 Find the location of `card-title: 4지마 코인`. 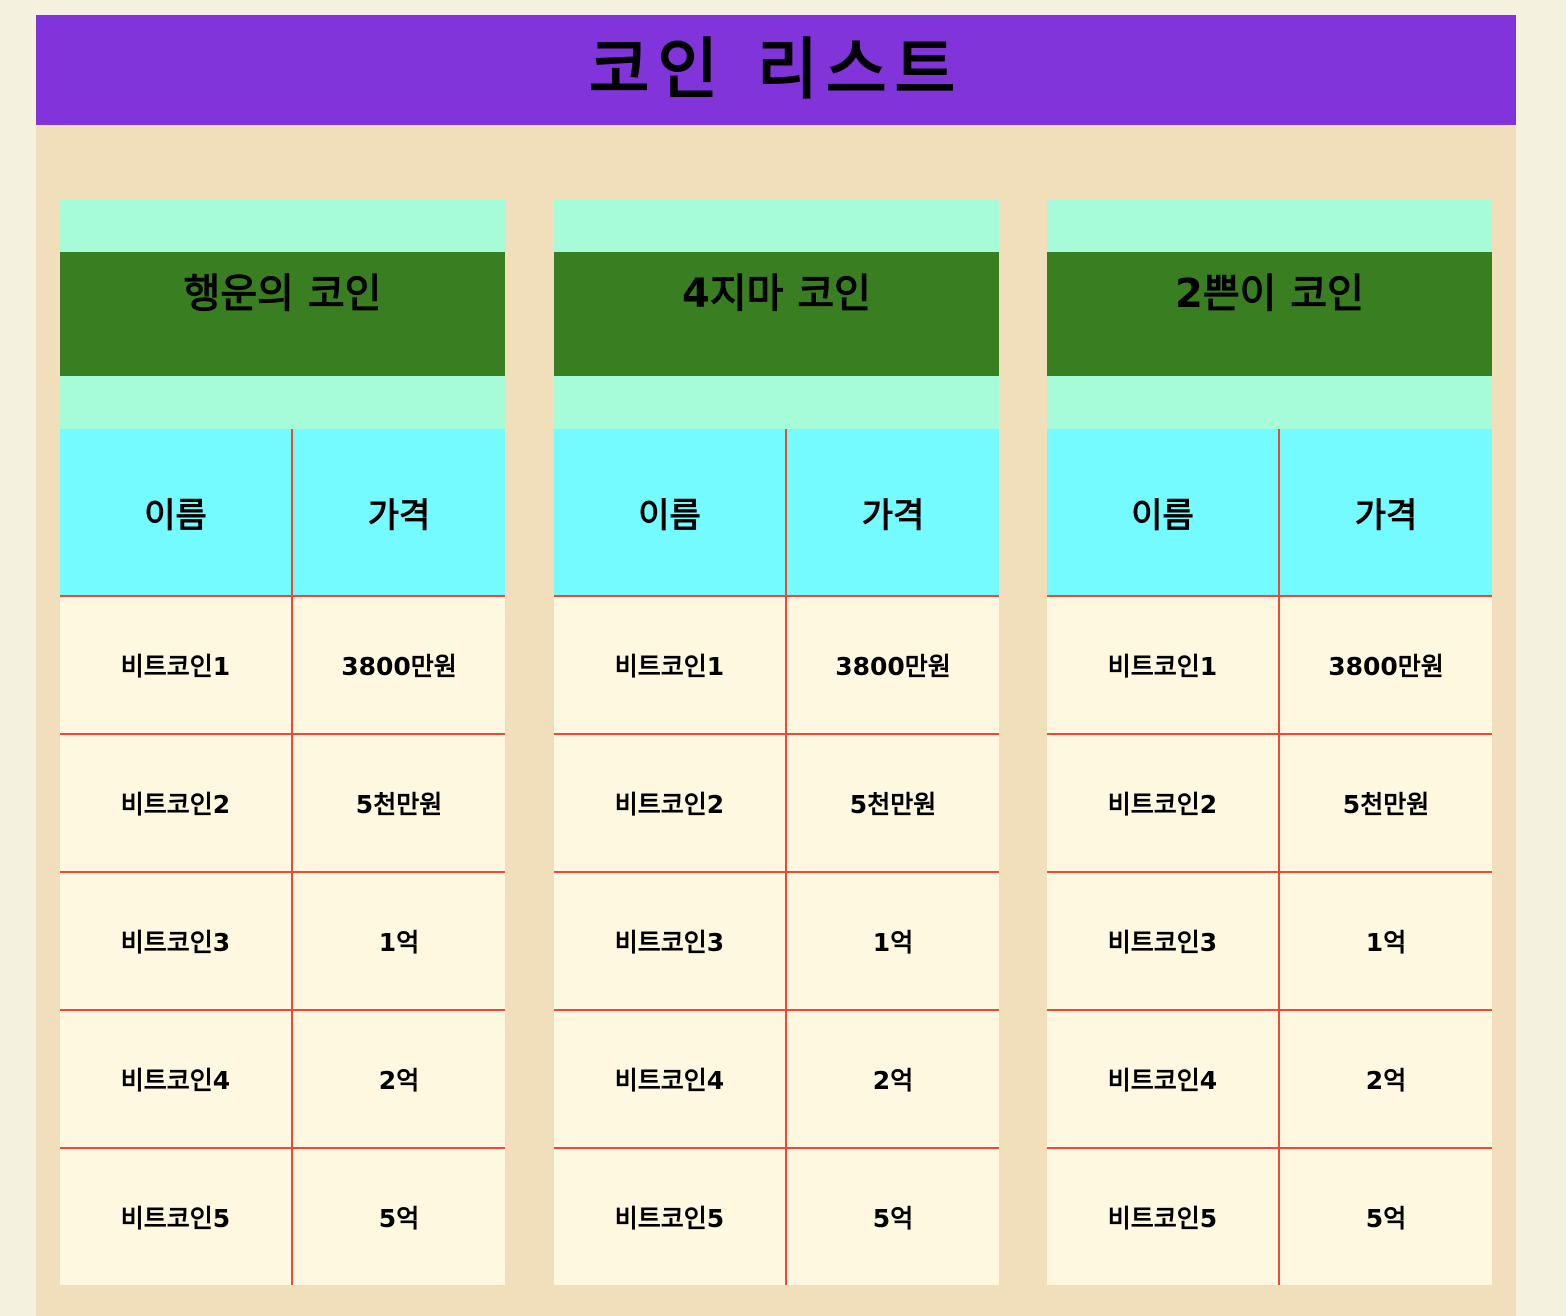

card-title: 4지마 코인 is located at coordinates (776, 314).